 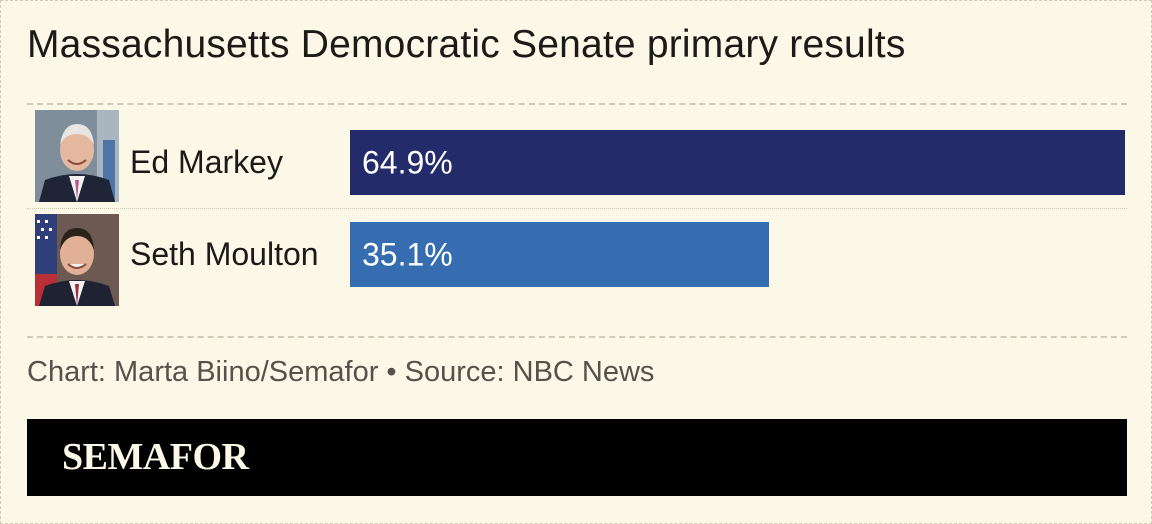 What do you see at coordinates (577, 104) in the screenshot?
I see `top-divider` at bounding box center [577, 104].